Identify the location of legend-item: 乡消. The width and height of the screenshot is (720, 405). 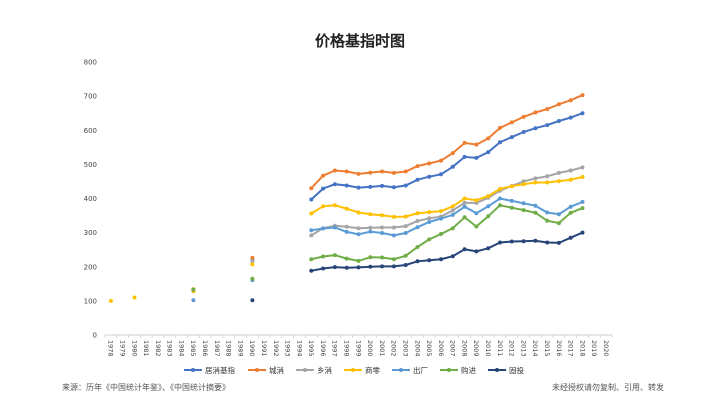
(314, 370).